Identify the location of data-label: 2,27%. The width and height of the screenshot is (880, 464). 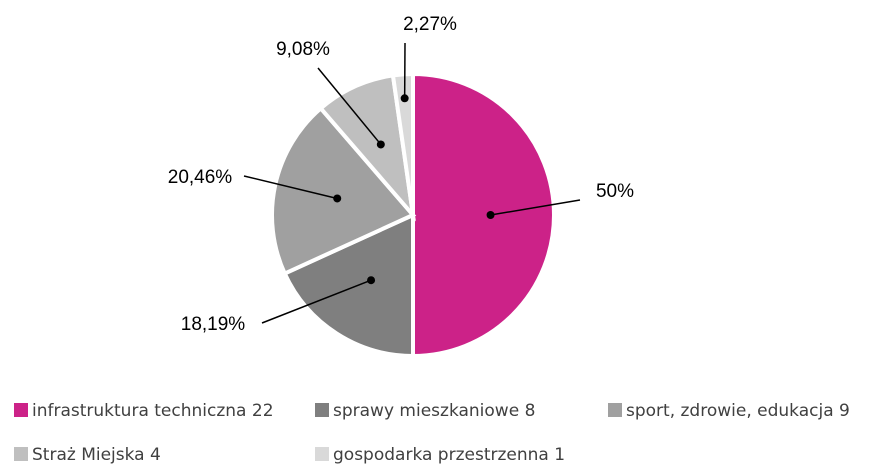
(430, 24).